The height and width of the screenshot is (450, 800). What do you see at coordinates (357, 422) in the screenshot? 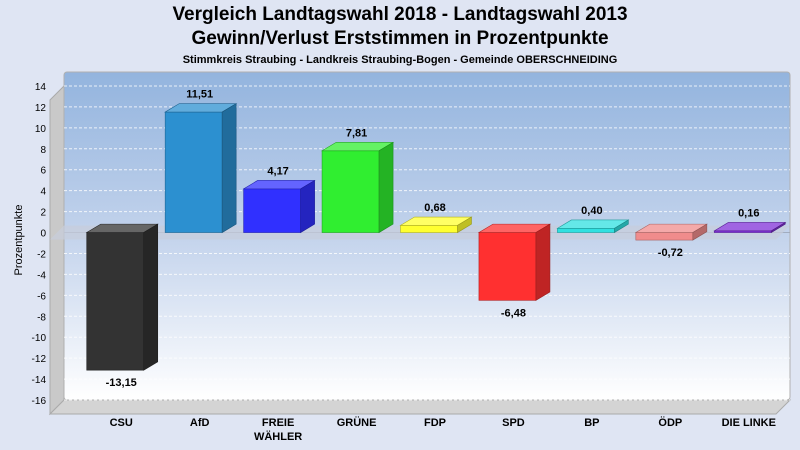
I see `category-label: GRÜNE` at bounding box center [357, 422].